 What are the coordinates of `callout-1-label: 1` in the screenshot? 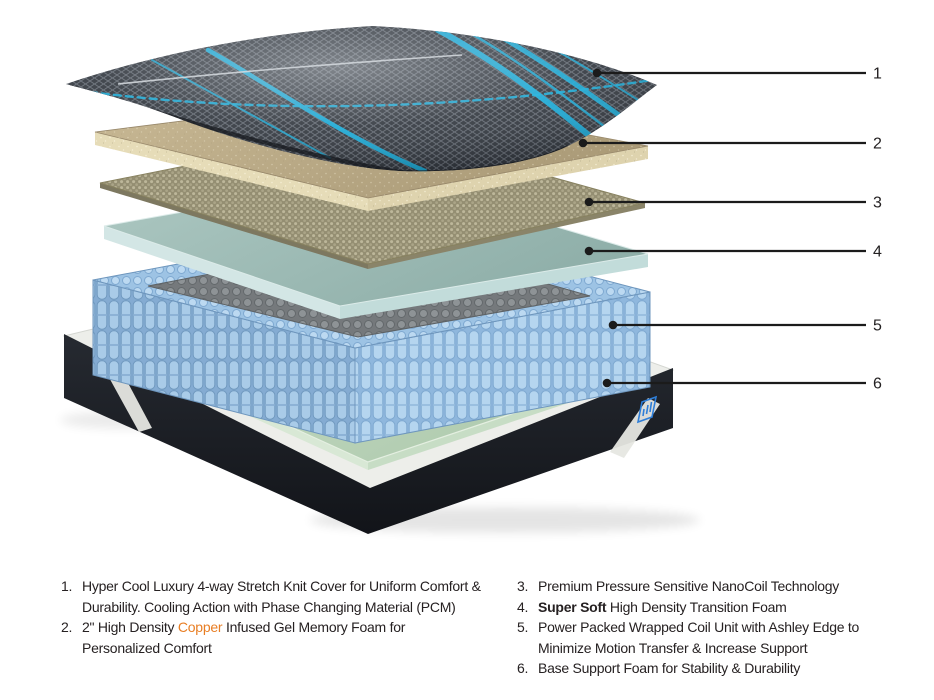 It's located at (877, 74).